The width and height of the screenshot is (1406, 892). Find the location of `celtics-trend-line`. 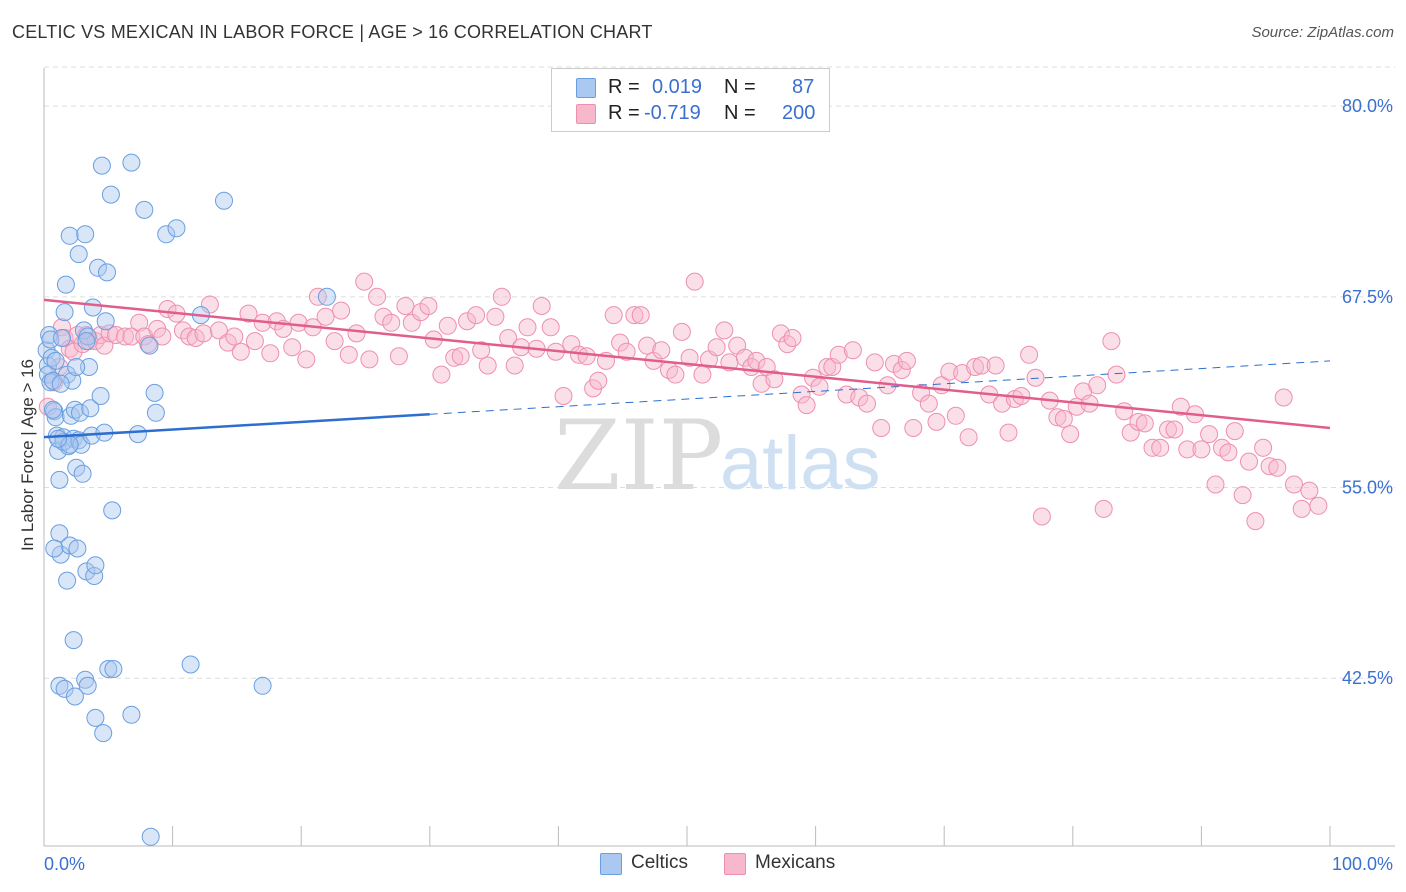

celtics-trend-line is located at coordinates (236, 426).